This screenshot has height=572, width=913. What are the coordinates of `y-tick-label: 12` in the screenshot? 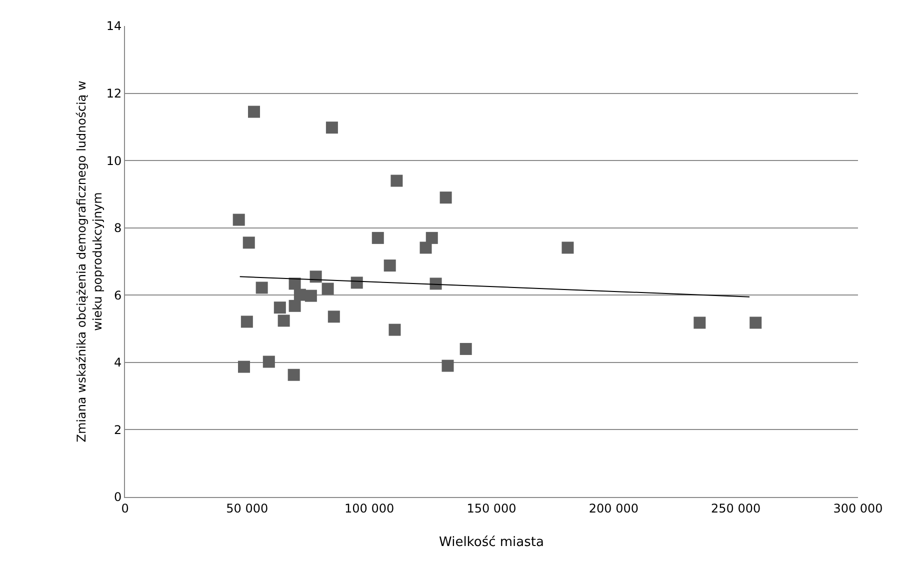 It's located at (114, 93).